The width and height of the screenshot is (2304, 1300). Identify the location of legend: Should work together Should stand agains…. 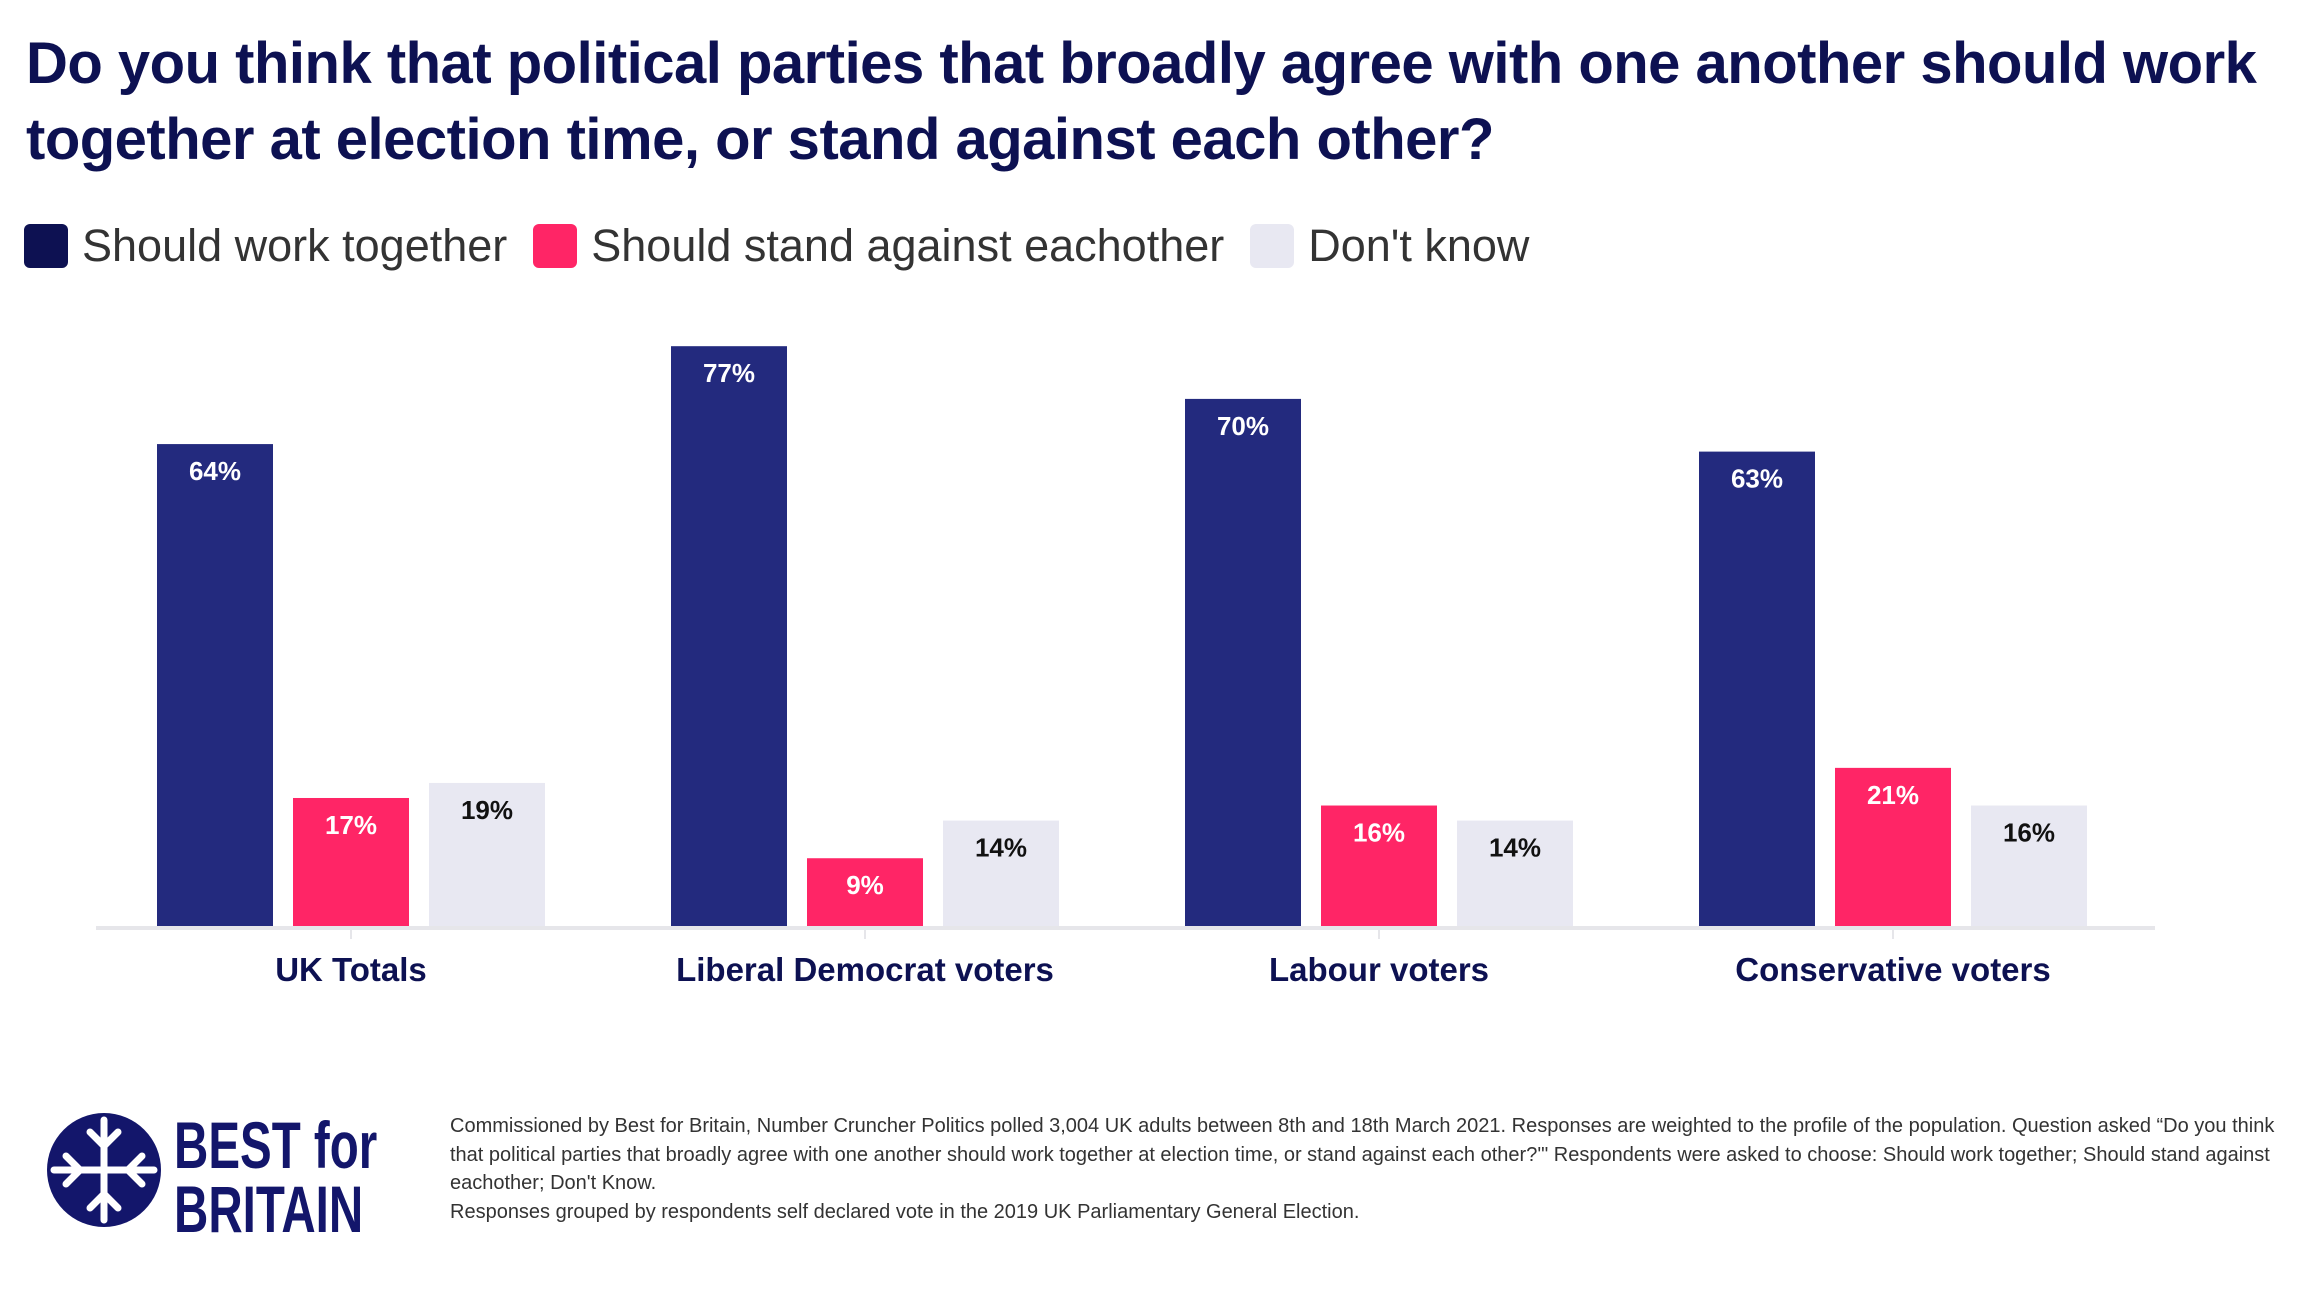
(789, 246).